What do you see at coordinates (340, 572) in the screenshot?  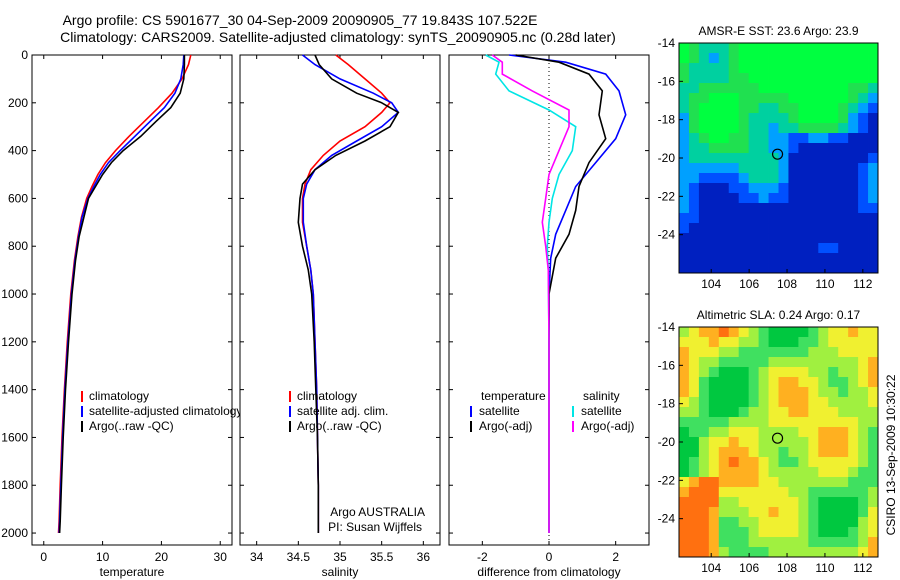 I see `x-axis-label: salinity` at bounding box center [340, 572].